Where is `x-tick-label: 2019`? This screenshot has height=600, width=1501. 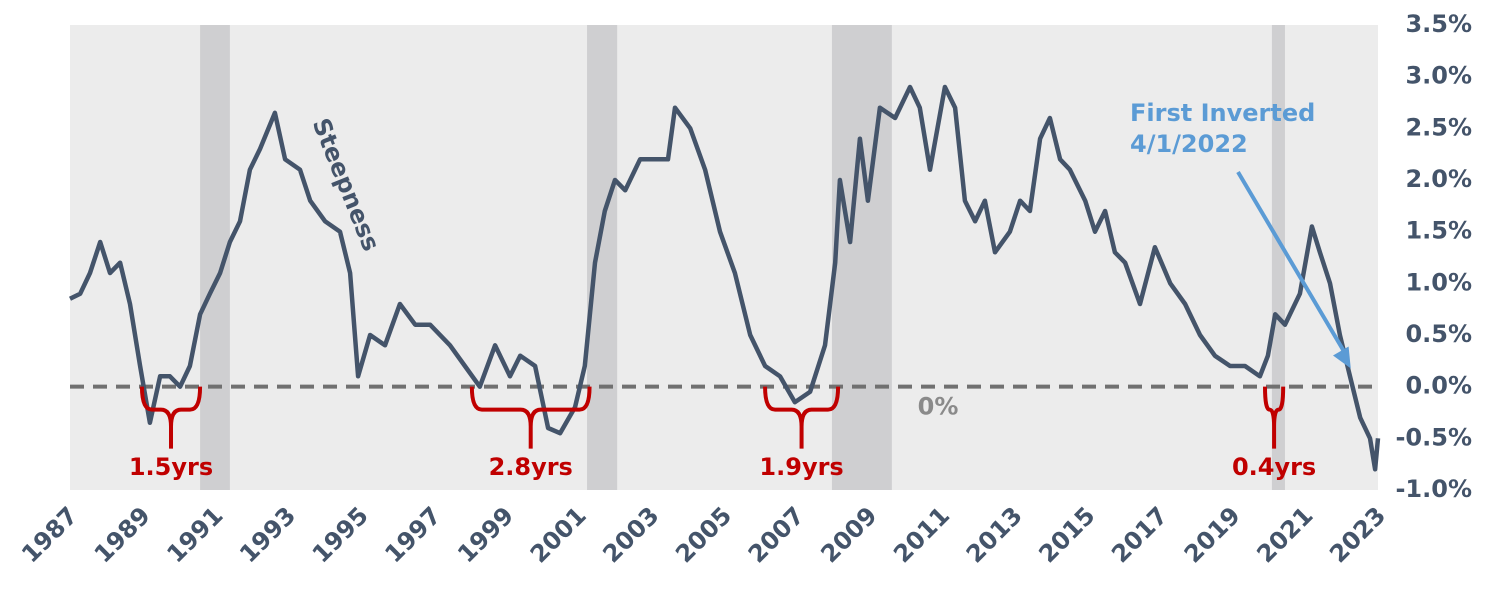 x-tick-label: 2019 is located at coordinates (1212, 534).